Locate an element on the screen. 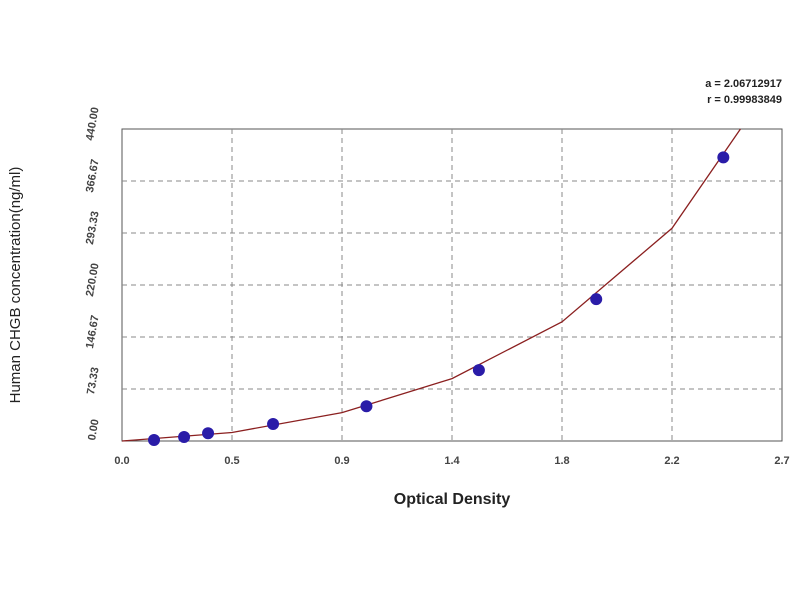 This screenshot has width=800, height=600. y-tick-label: 73.33 is located at coordinates (93, 380).